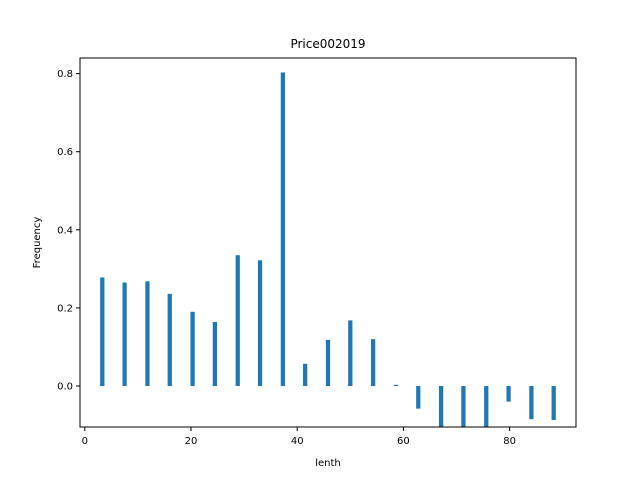 The image size is (640, 480). What do you see at coordinates (65, 152) in the screenshot?
I see `y-tick-label: 0.6` at bounding box center [65, 152].